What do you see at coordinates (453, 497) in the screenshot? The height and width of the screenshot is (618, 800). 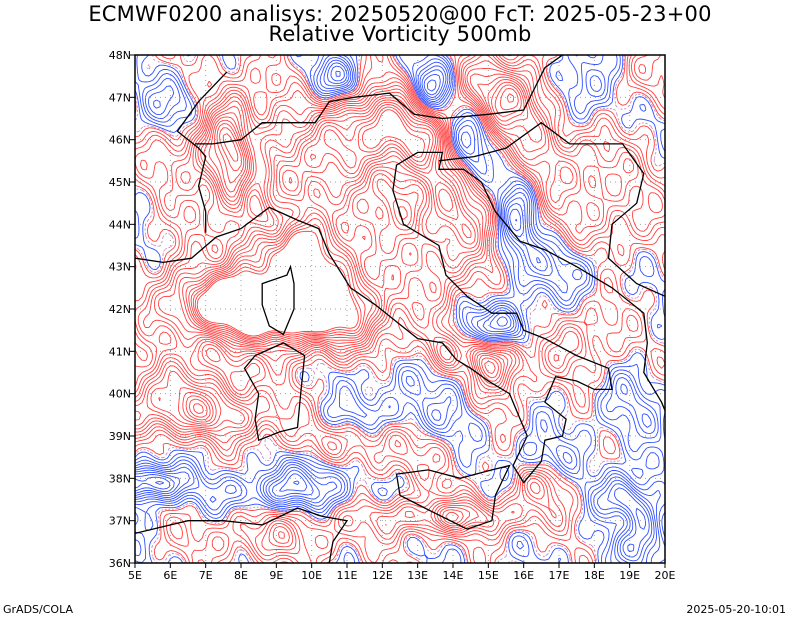 I see `sicily-coastline` at bounding box center [453, 497].